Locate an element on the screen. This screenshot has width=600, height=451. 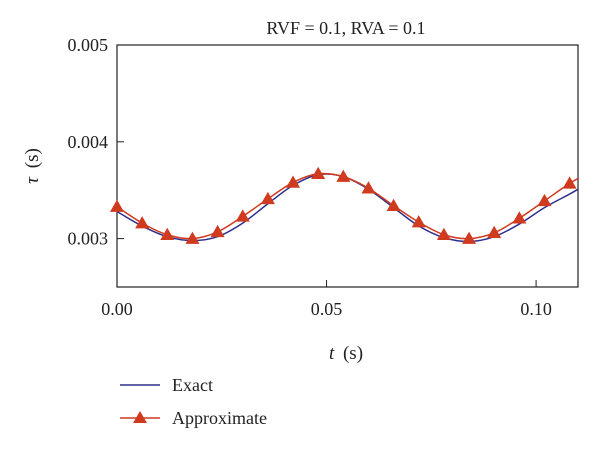
x-tick-label: 0.00 is located at coordinates (117, 309).